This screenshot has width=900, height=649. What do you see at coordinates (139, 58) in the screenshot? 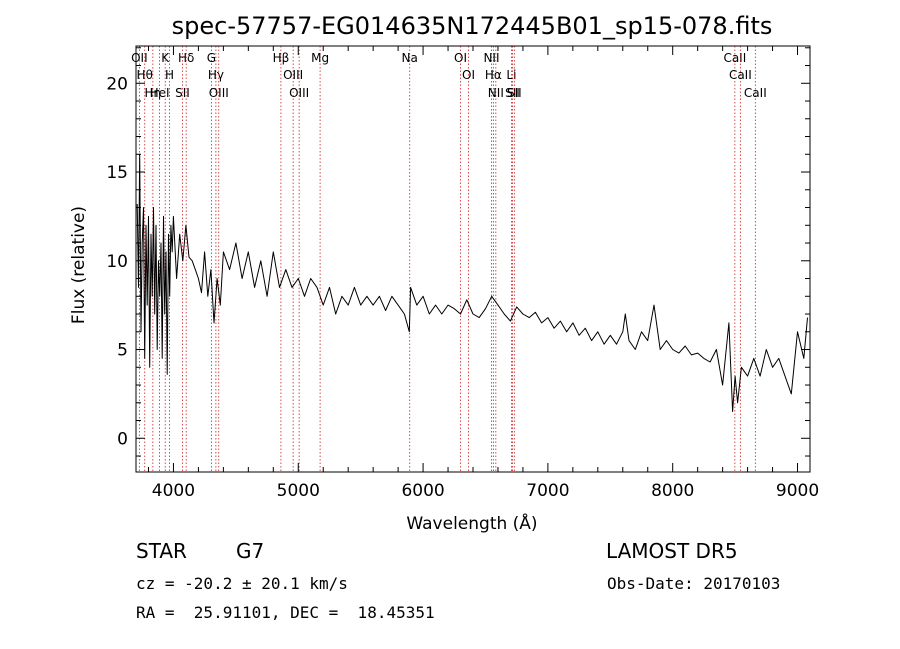
I see `spectral-line-label: OII` at bounding box center [139, 58].